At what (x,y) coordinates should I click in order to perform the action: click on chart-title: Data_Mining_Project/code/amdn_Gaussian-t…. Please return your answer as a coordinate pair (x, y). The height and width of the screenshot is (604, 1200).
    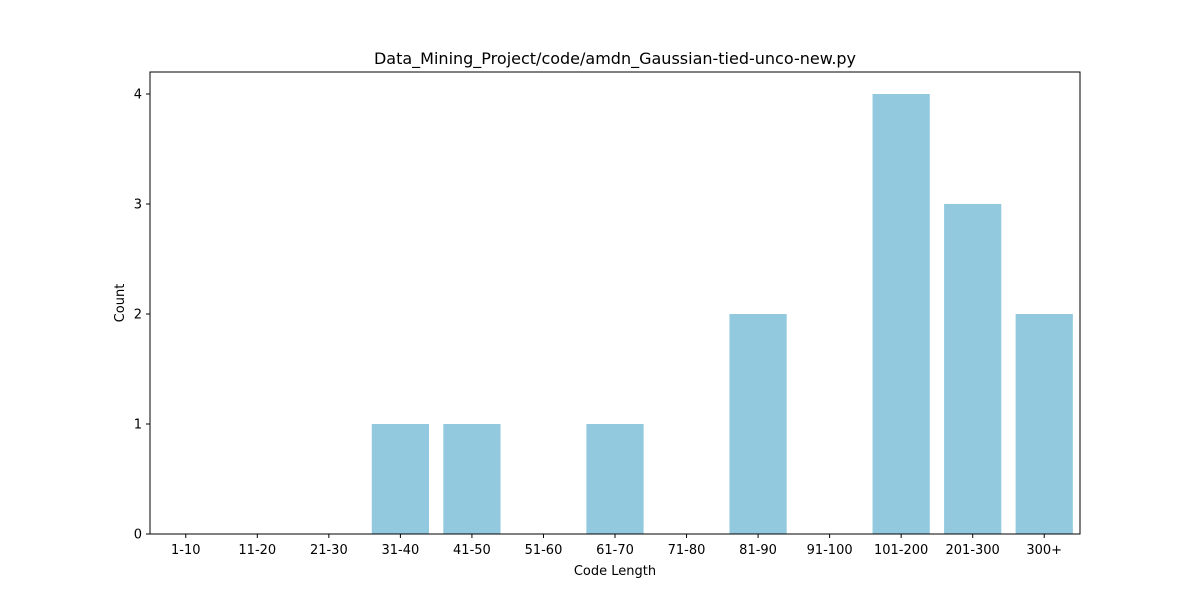
    Looking at the image, I should click on (615, 59).